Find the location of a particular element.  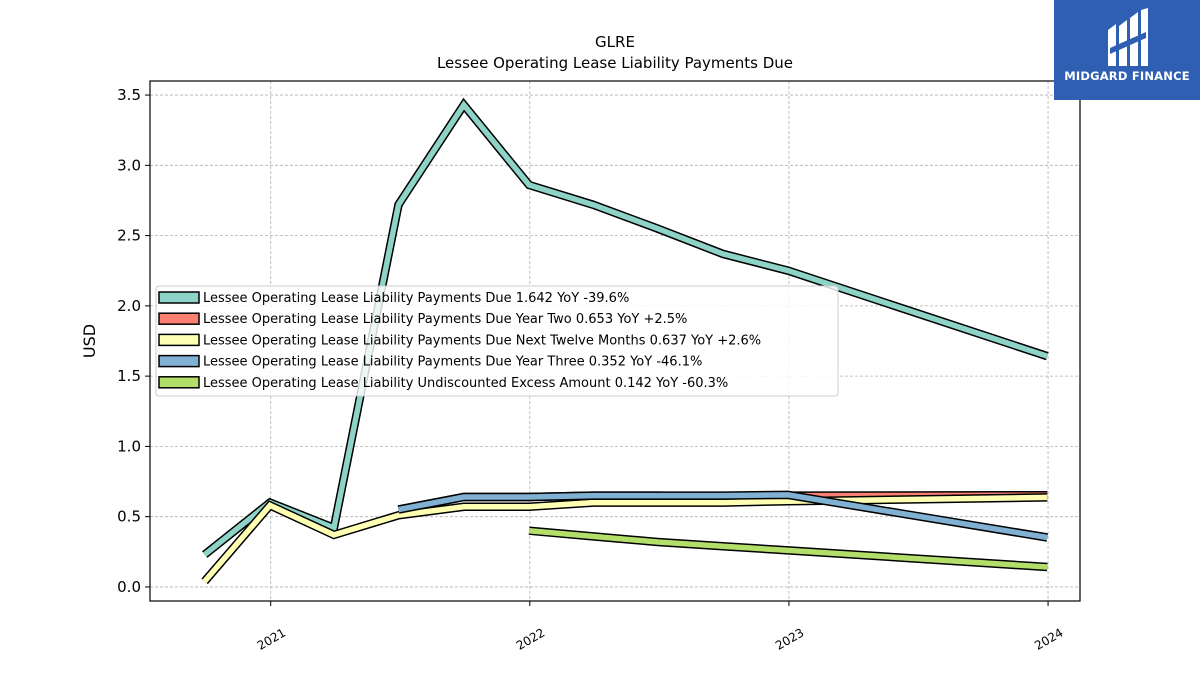

logo-mark-icon is located at coordinates (1128, 37).